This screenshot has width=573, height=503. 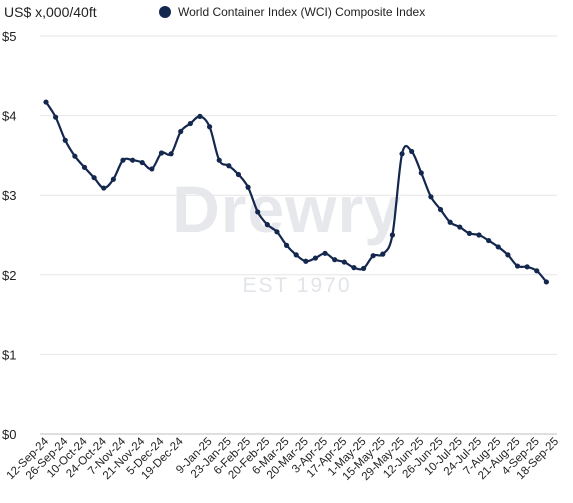 What do you see at coordinates (9, 116) in the screenshot?
I see `y-tick-label: $4` at bounding box center [9, 116].